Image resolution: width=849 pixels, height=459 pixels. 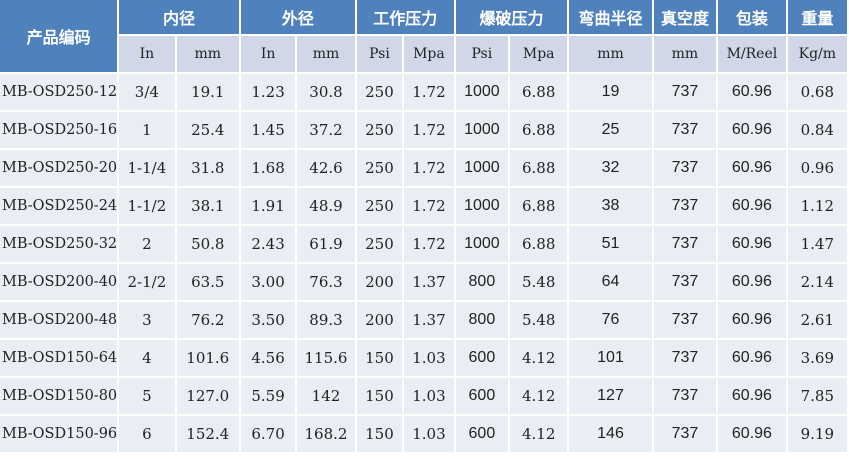 What do you see at coordinates (326, 92) in the screenshot?
I see `table-cell: 30.8` at bounding box center [326, 92].